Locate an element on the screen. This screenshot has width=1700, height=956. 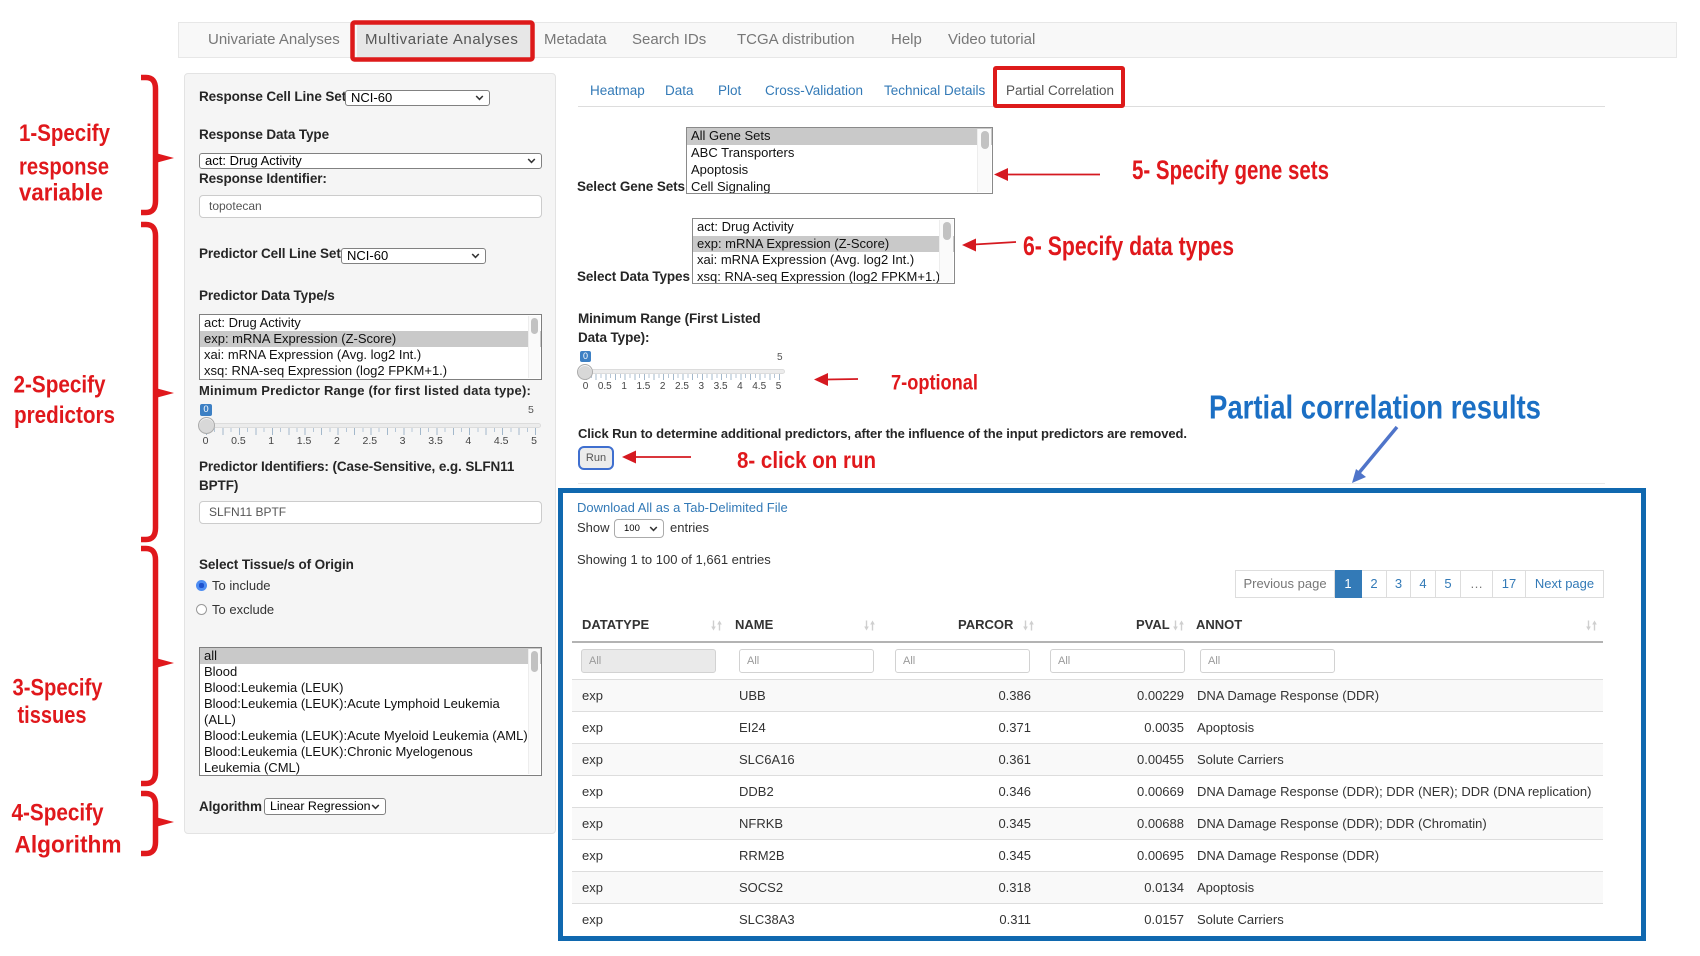
svg-text: Algorithm is located at coordinates (68, 845).